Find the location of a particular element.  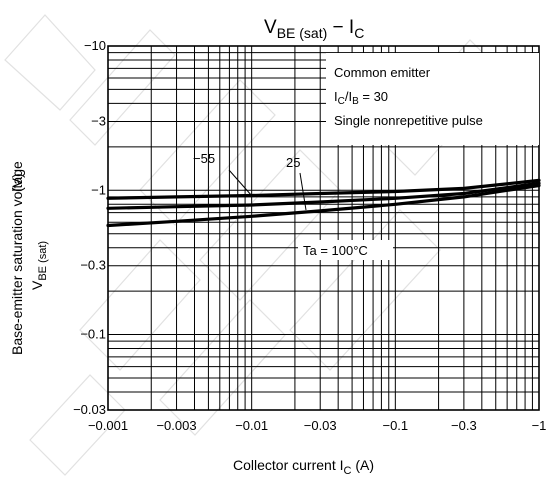

condition-pulse: Single nonrepetitive pulse is located at coordinates (408, 120).